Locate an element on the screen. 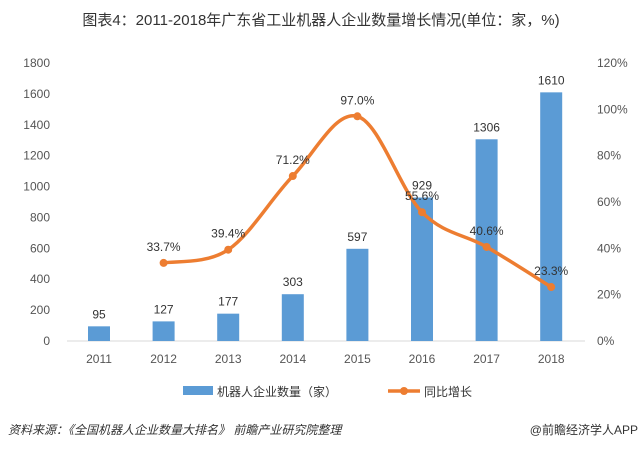  bar-label: 177 is located at coordinates (228, 302).